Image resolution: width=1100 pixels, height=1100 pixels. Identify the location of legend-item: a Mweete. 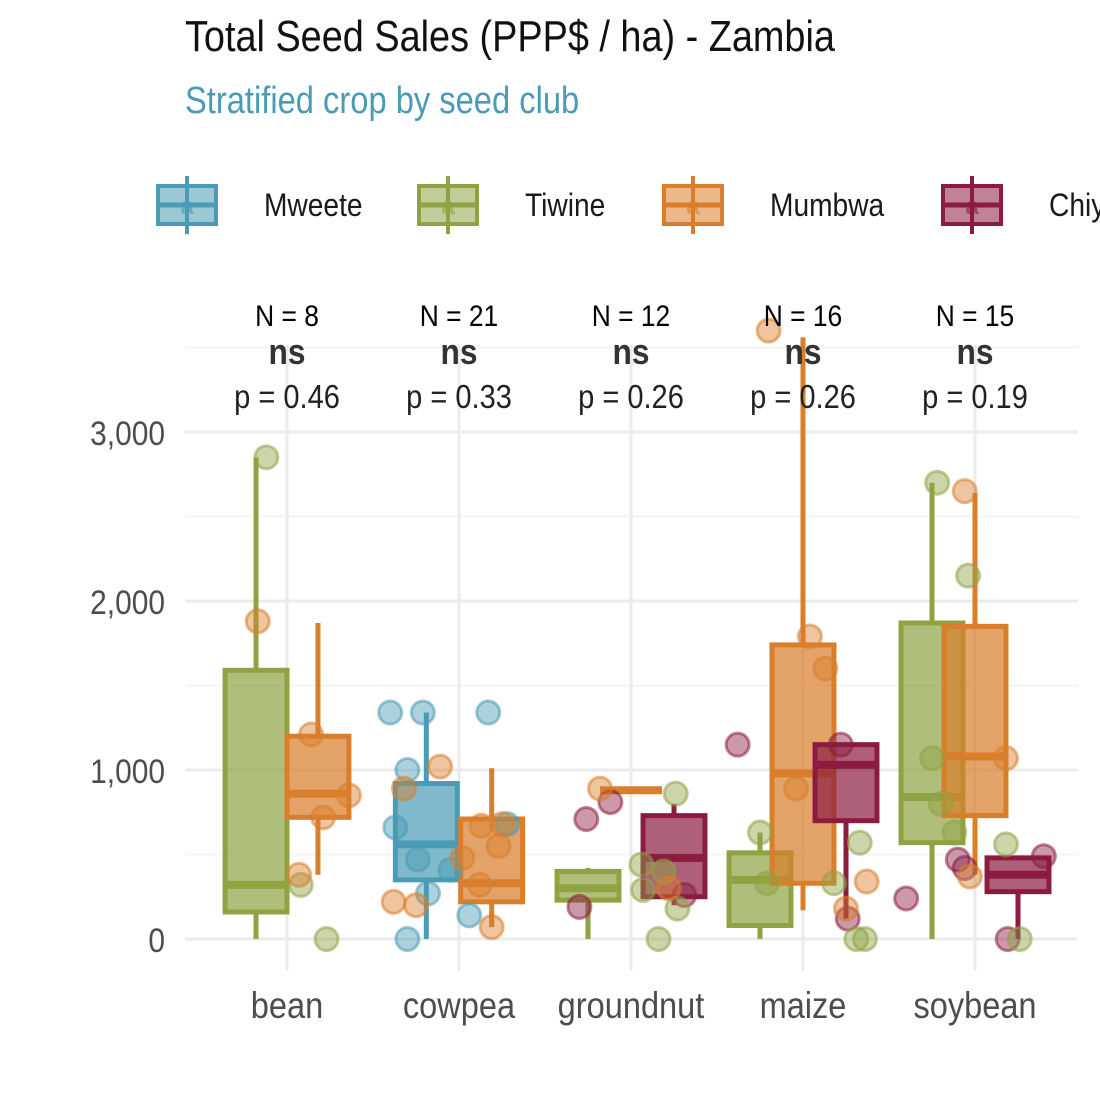
(259, 205).